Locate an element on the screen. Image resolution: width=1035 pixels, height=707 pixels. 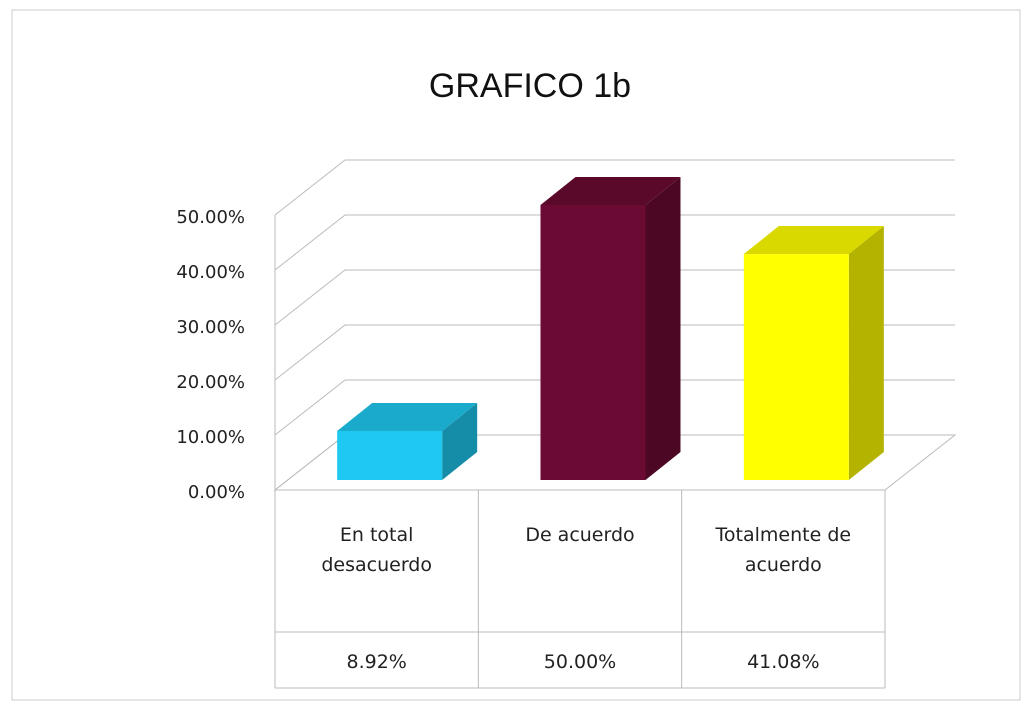
value-label: 50.00% is located at coordinates (580, 662).